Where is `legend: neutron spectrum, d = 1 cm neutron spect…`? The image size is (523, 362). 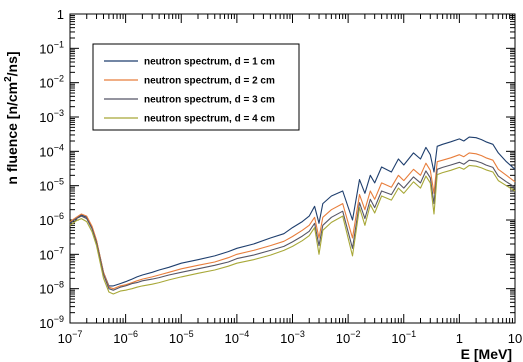
legend: neutron spectrum, d = 1 cm neutron spect… is located at coordinates (196, 87).